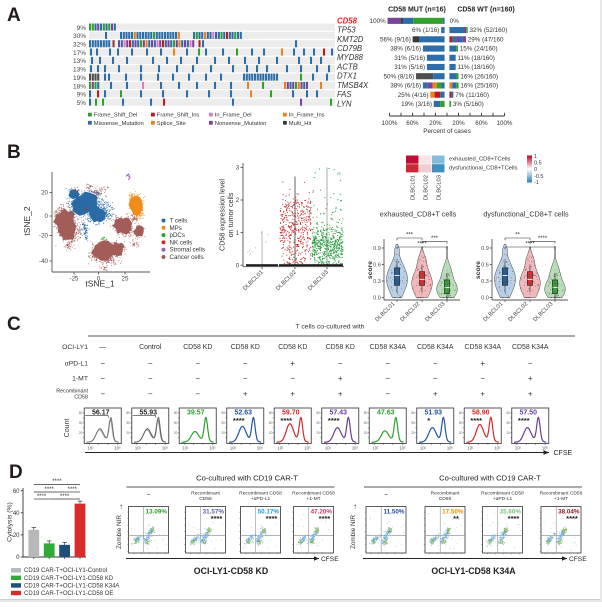 The height and width of the screenshot is (607, 602). What do you see at coordinates (435, 312) in the screenshot?
I see `svg-text: DLBCL03` at bounding box center [435, 312].